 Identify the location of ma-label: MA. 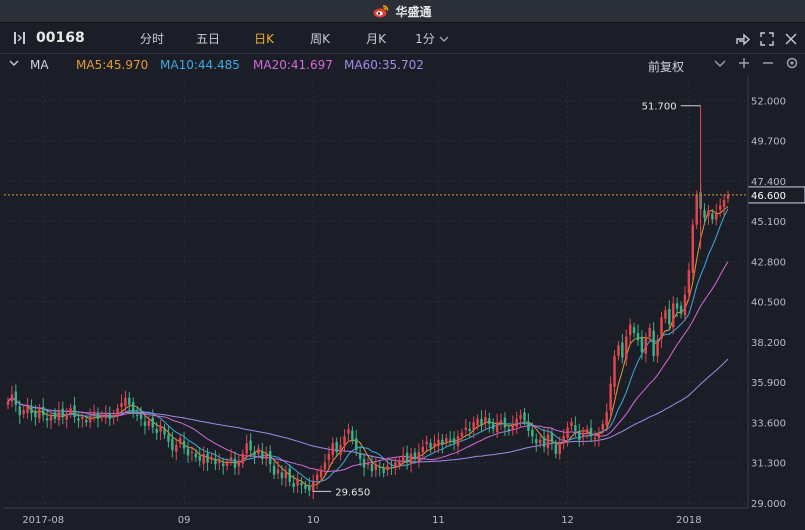
(39, 65).